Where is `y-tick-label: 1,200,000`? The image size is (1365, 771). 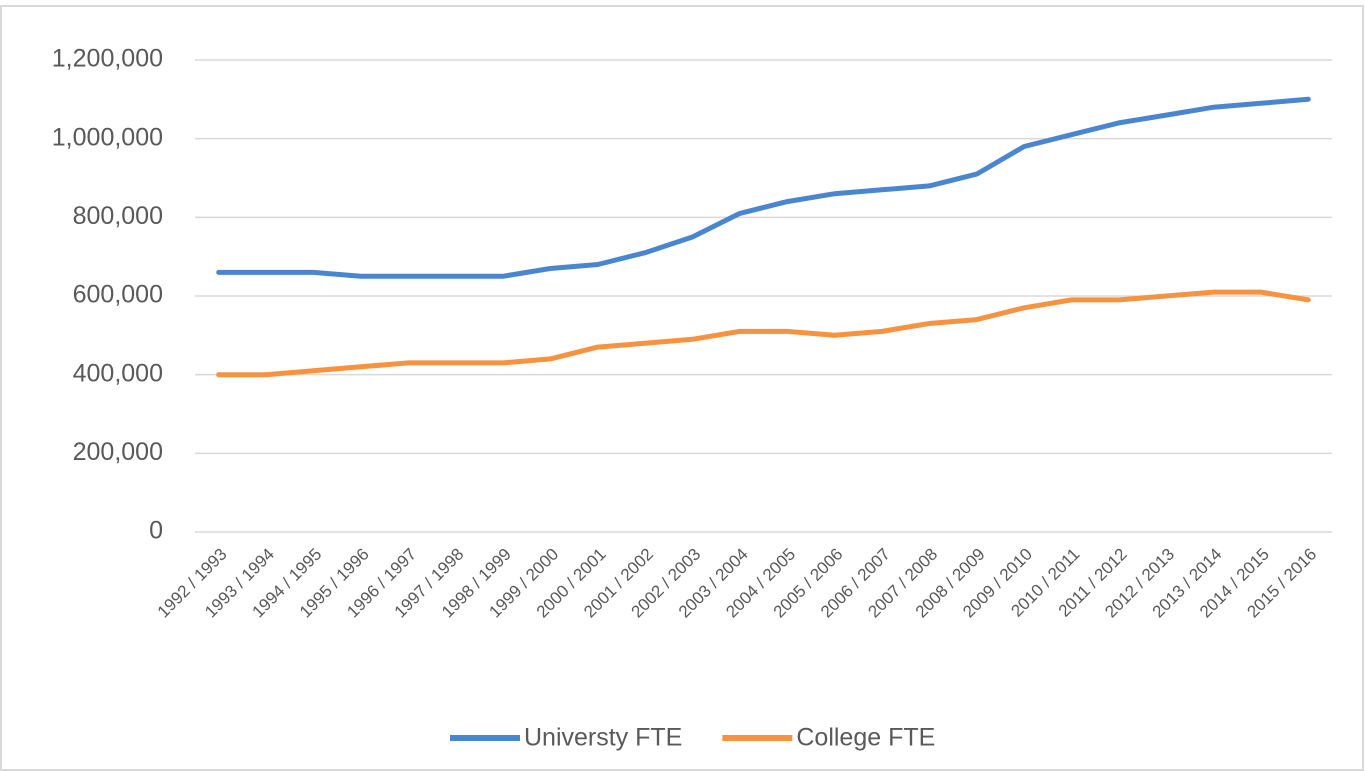
y-tick-label: 1,200,000 is located at coordinates (107, 59).